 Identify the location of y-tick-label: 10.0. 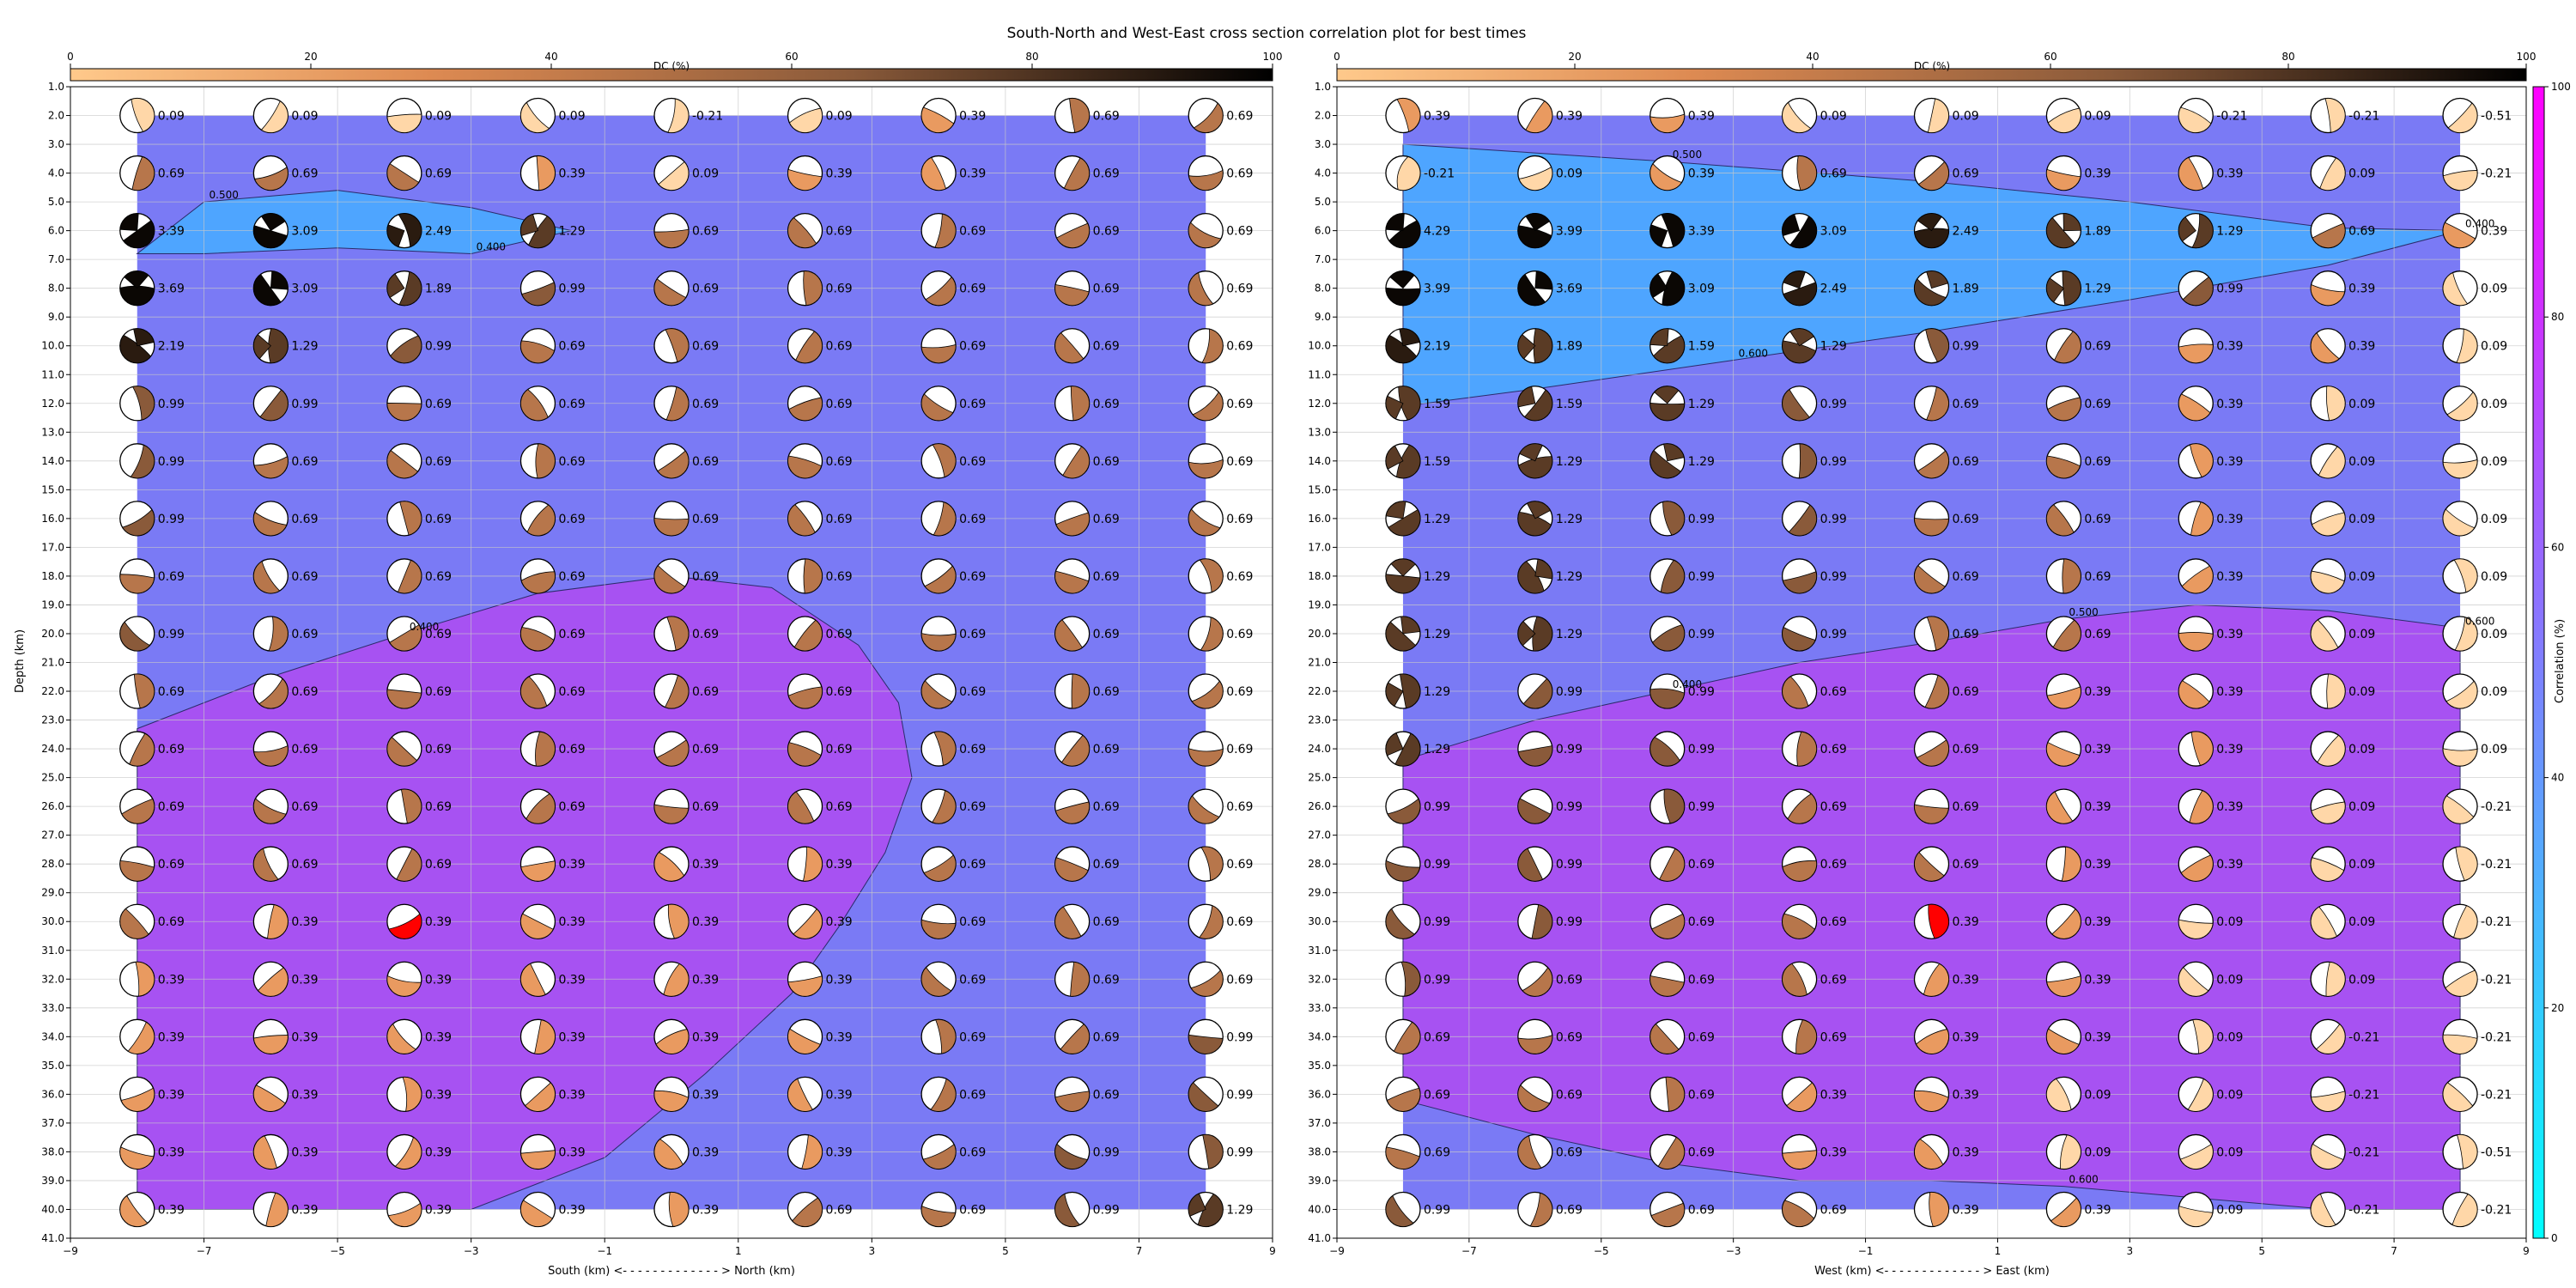
(52, 346).